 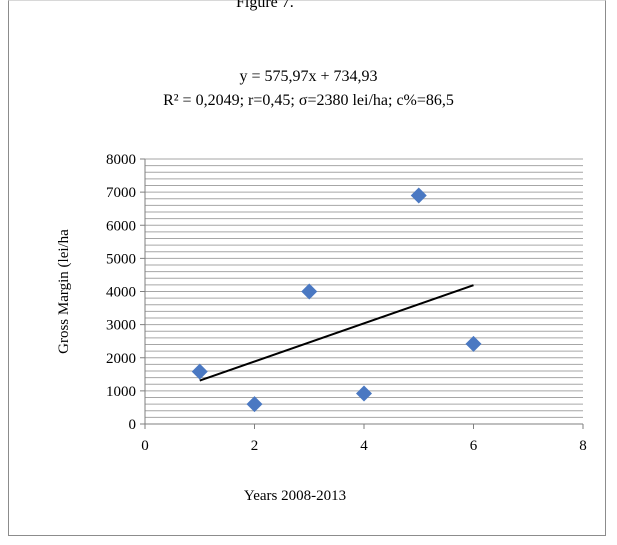 I want to click on y-tick-label: 5000, so click(x=121, y=259).